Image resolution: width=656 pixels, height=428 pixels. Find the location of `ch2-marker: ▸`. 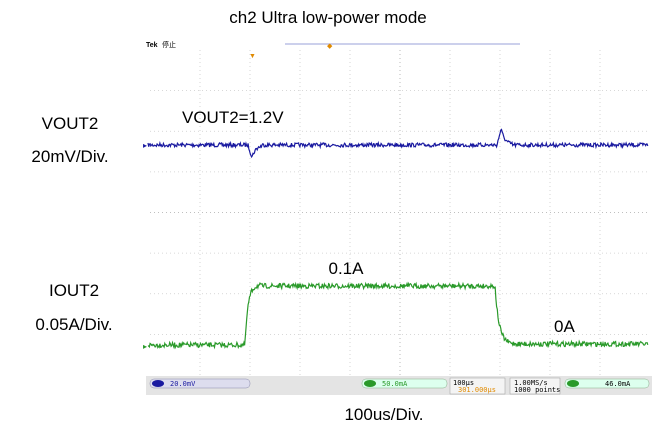

ch2-marker: ▸ is located at coordinates (145, 346).